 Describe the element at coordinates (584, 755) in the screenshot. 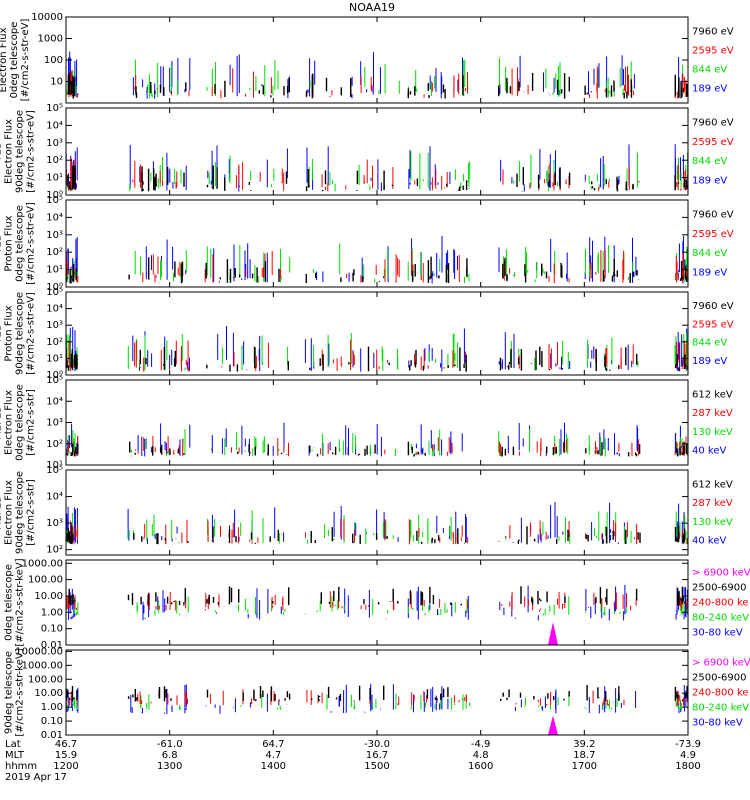

I see `x-tick-label-mlt: 18.7` at that location.